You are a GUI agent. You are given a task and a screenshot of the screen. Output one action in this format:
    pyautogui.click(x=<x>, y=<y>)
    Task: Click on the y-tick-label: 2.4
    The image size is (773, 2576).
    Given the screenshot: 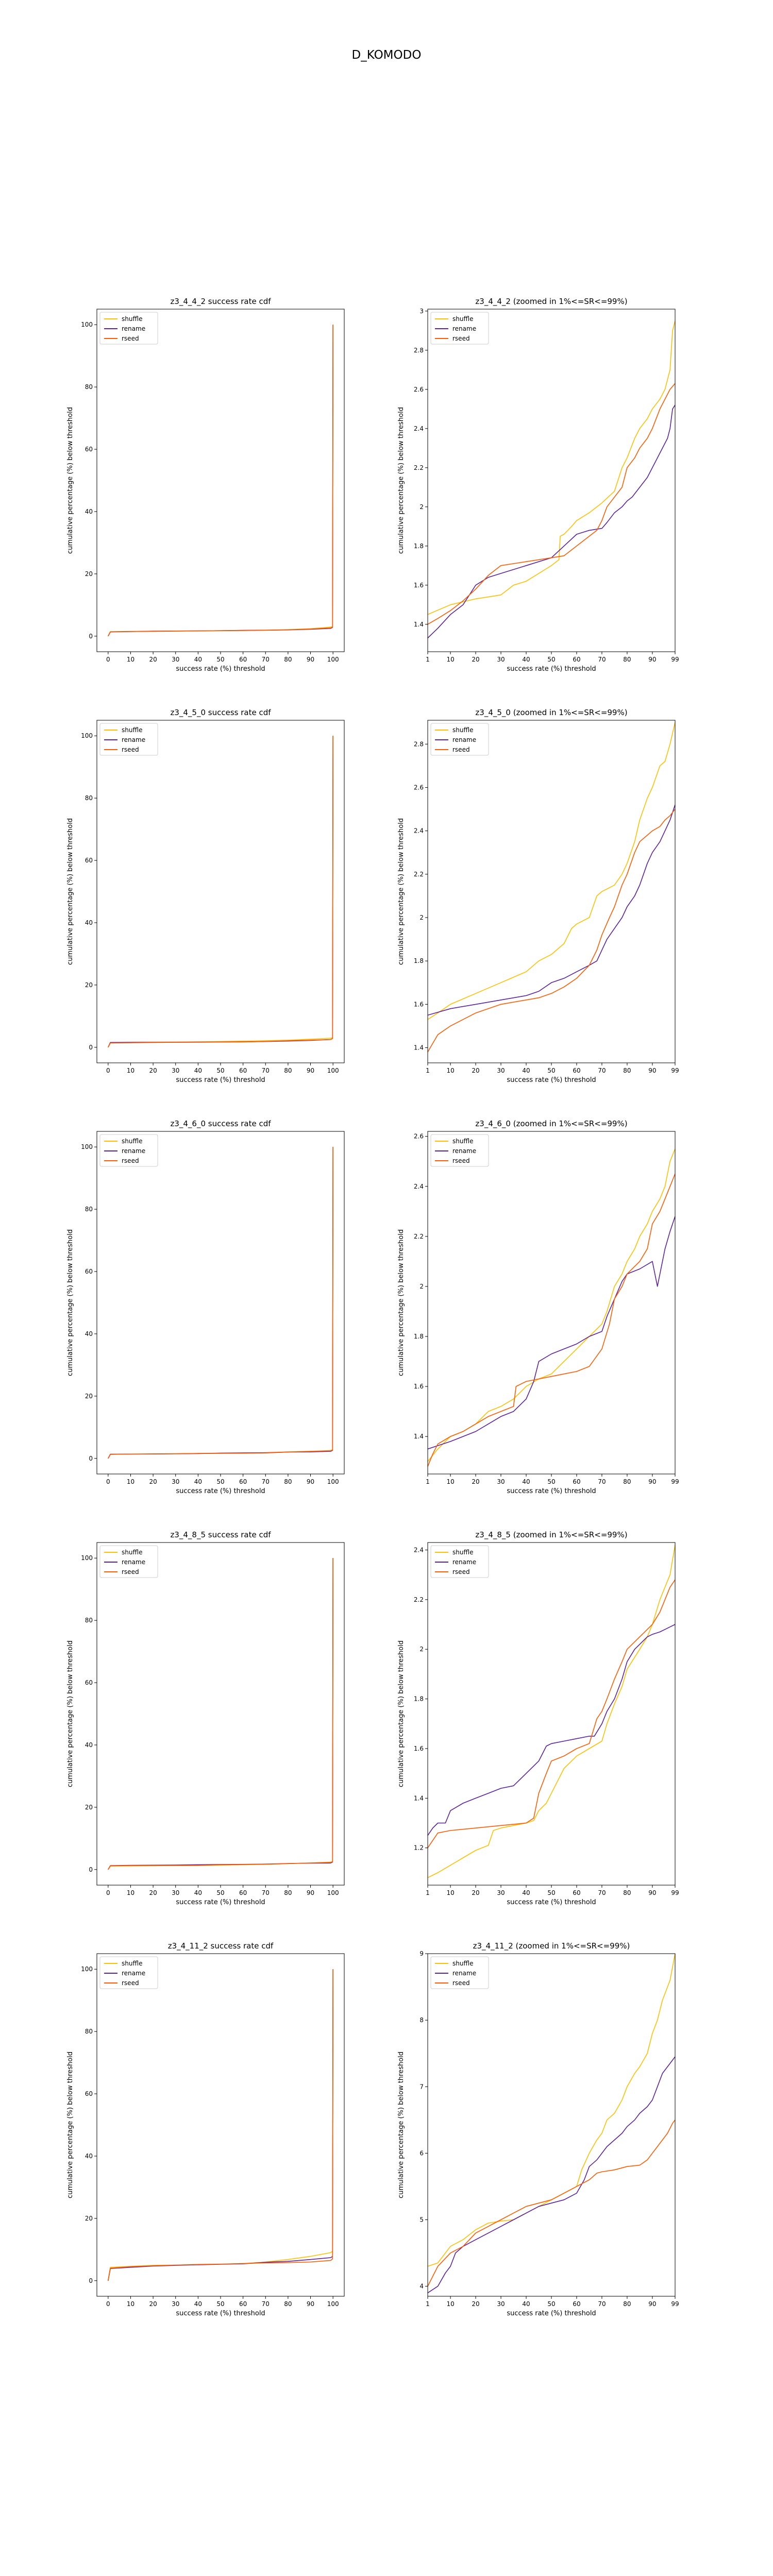 What is the action you would take?
    pyautogui.click(x=419, y=831)
    